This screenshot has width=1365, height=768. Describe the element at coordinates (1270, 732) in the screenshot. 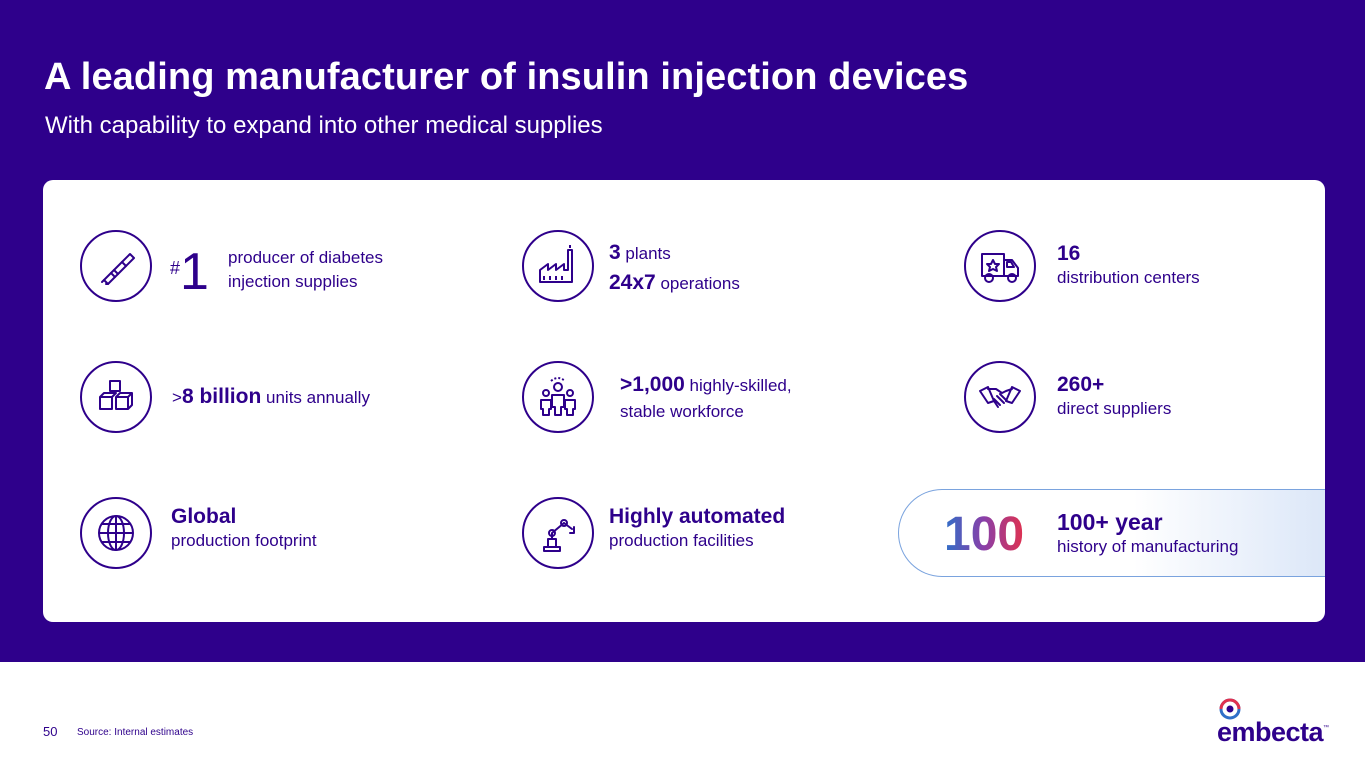

I see `brand-name: embecta` at that location.